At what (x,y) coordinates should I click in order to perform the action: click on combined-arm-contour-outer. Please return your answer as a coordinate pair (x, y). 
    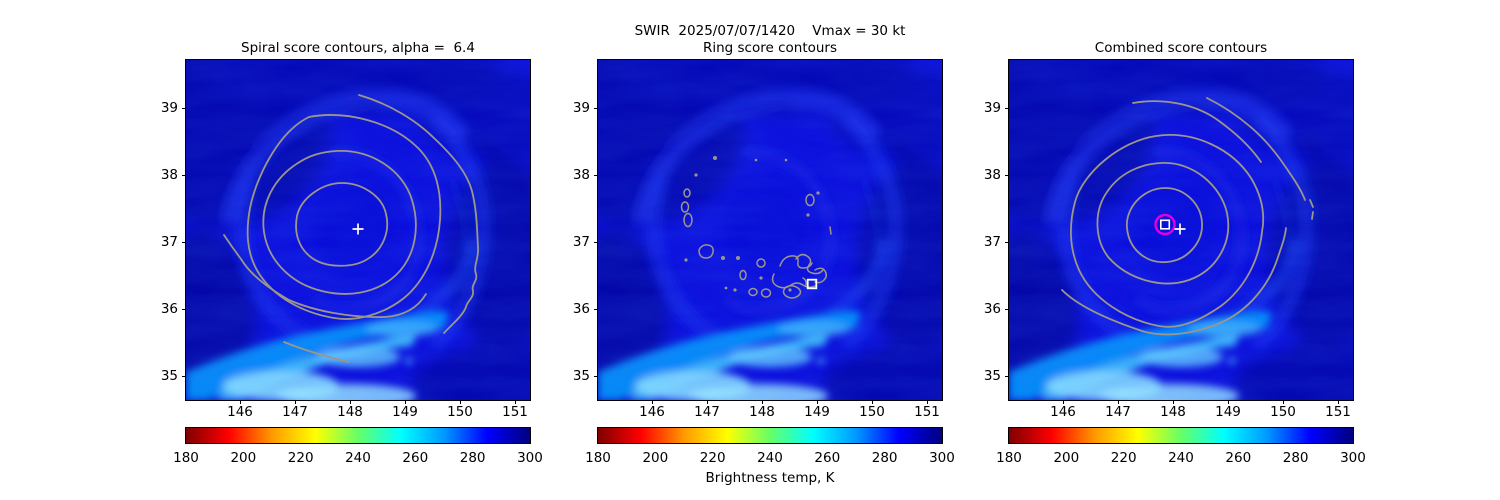
    Looking at the image, I should click on (1256, 149).